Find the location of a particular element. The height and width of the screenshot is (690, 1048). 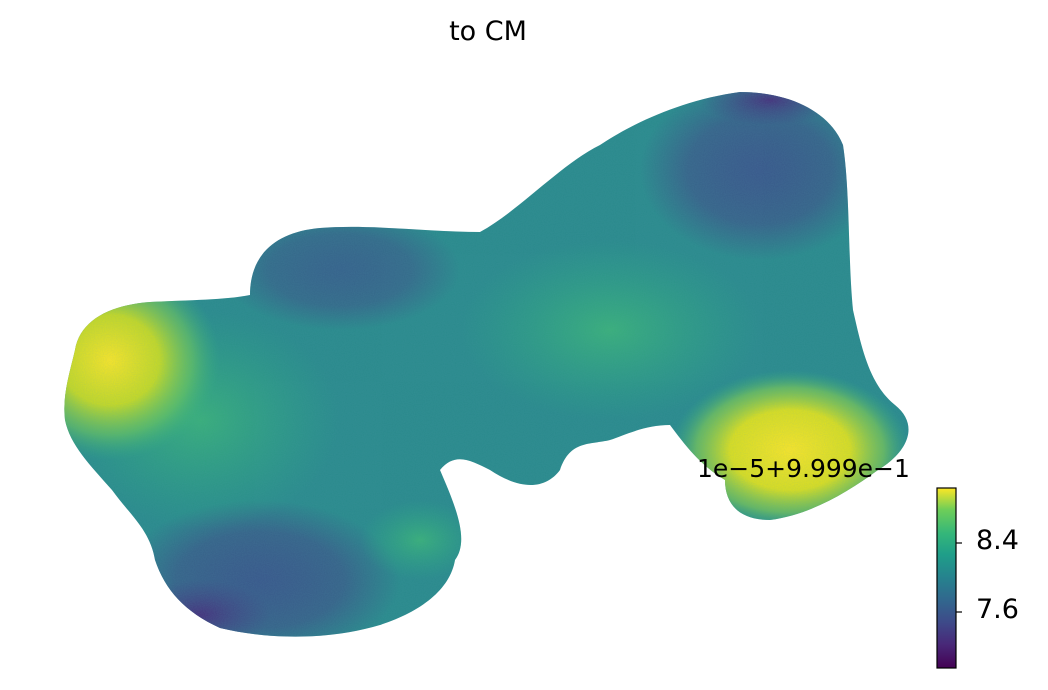

colorbar is located at coordinates (946, 578).